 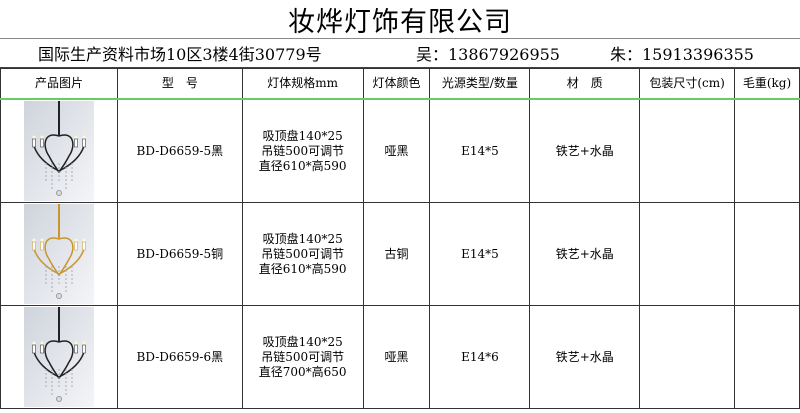 What do you see at coordinates (400, 19) in the screenshot?
I see `company-title: 妆烨灯饰有限公司` at bounding box center [400, 19].